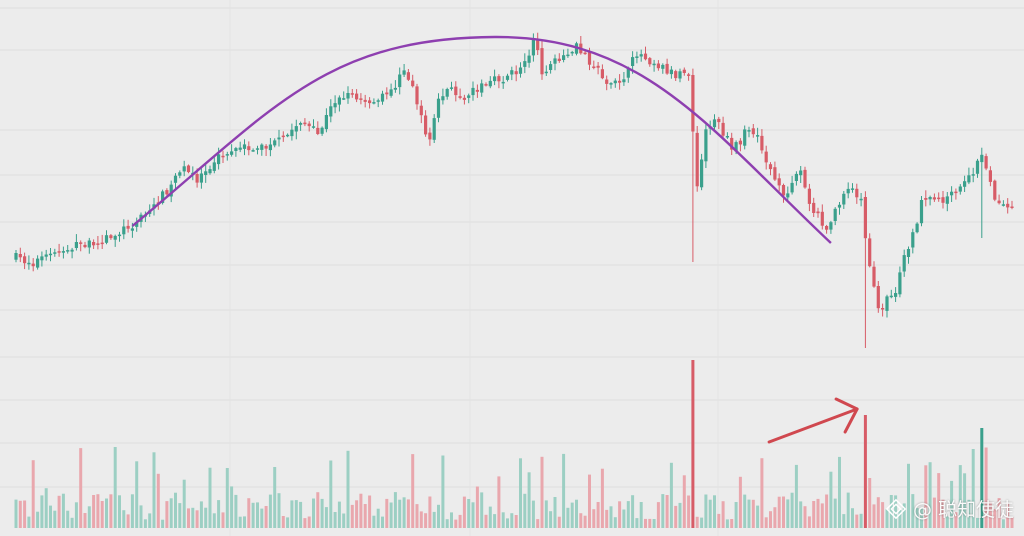 This screenshot has height=536, width=1024. Describe the element at coordinates (846, 415) in the screenshot. I see `arrow-head` at that location.